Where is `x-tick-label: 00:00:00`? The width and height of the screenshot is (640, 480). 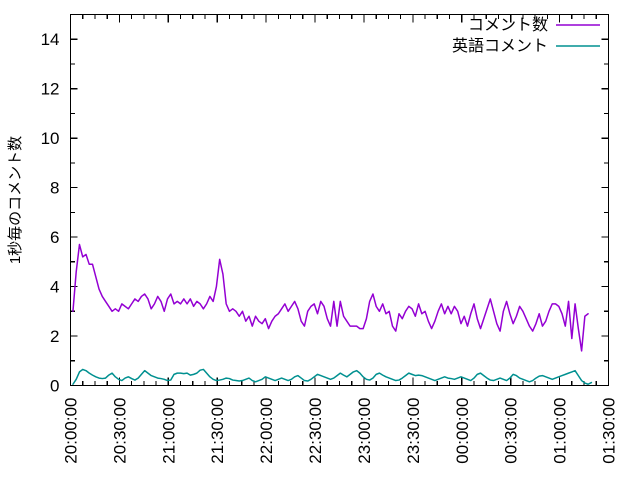
x-tick-label: 00:00:00 is located at coordinates (462, 431).